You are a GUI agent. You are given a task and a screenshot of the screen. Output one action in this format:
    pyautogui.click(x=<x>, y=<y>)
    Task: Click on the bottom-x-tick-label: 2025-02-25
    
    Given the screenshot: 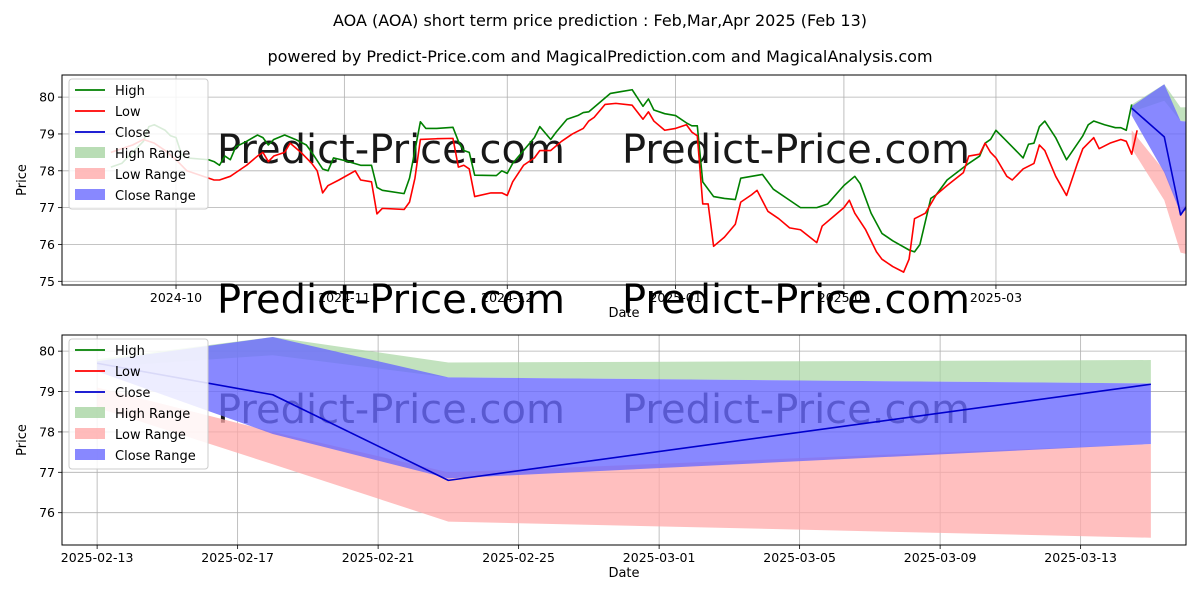 What is the action you would take?
    pyautogui.click(x=518, y=557)
    